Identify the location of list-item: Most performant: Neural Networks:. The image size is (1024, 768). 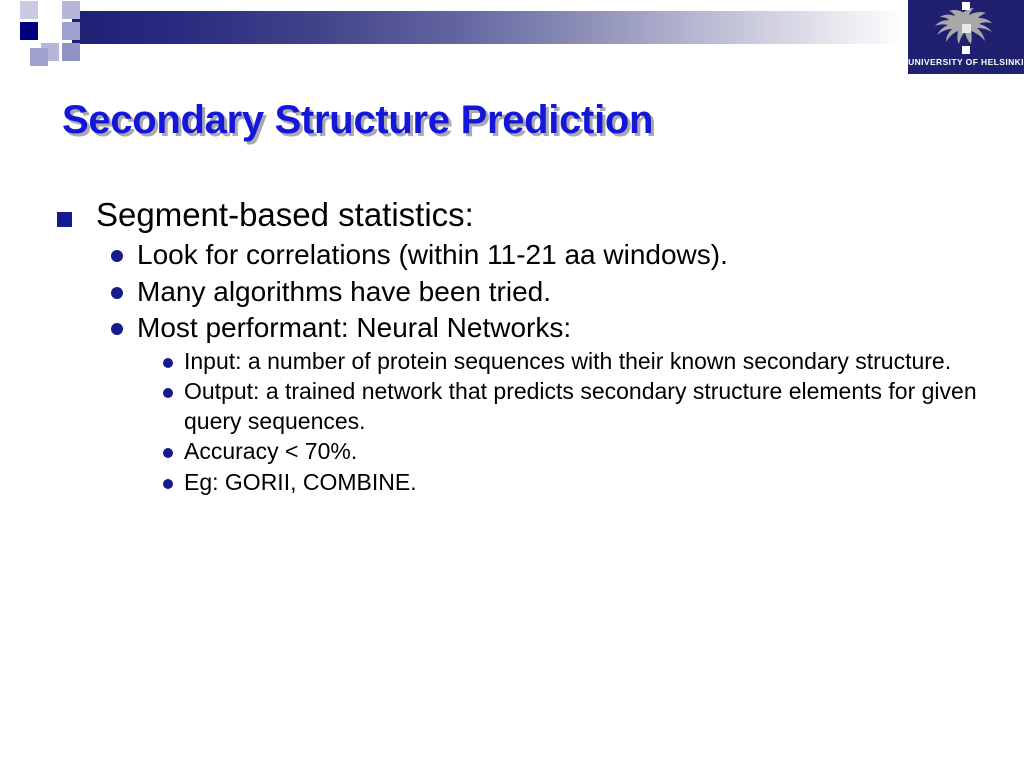
(512, 328).